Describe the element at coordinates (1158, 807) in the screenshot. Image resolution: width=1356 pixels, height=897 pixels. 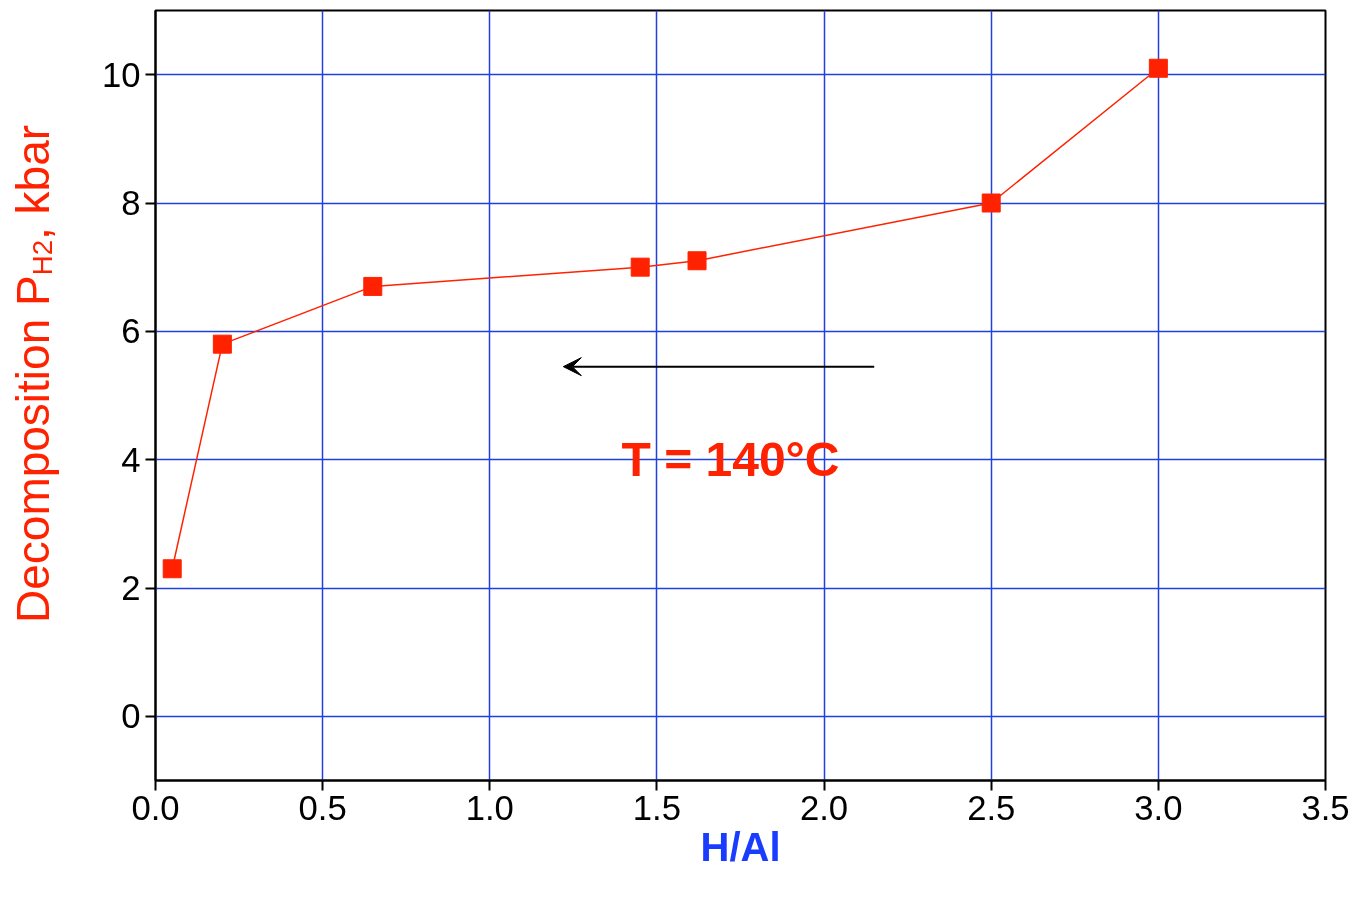
I see `x-tick-label: 3.0` at that location.